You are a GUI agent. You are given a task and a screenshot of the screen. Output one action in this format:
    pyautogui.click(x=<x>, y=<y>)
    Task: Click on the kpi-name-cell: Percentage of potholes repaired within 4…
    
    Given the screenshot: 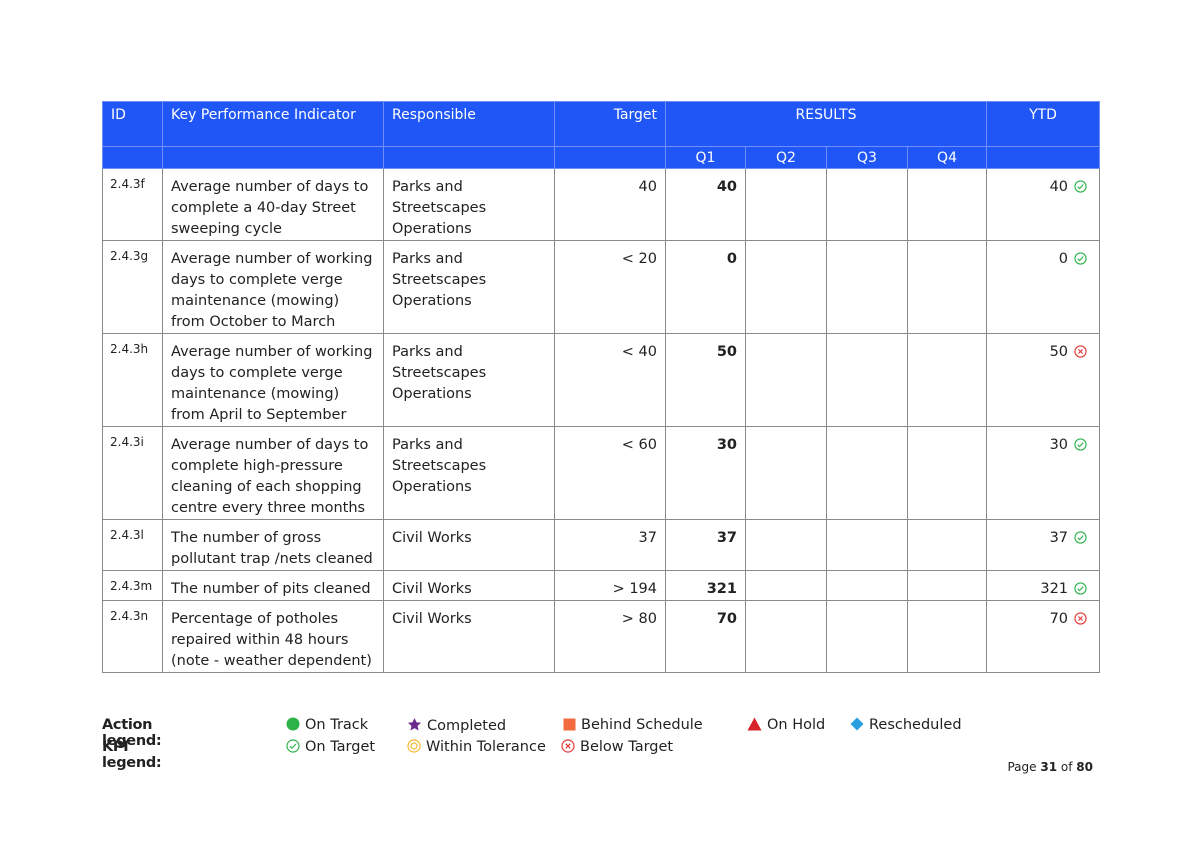 What is the action you would take?
    pyautogui.click(x=273, y=636)
    